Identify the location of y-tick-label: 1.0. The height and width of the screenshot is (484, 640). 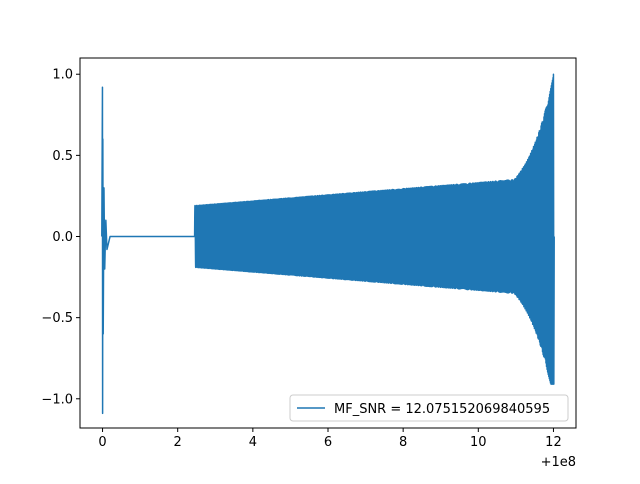
(62, 75).